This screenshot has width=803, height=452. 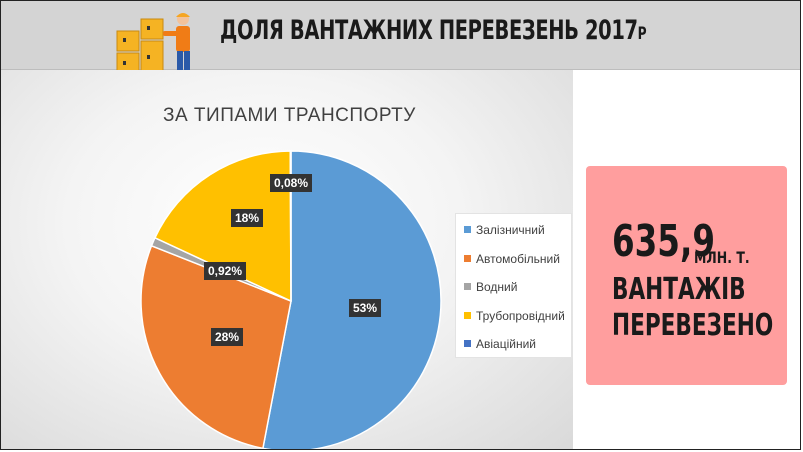 What do you see at coordinates (365, 308) in the screenshot?
I see `data-label-1: 53%` at bounding box center [365, 308].